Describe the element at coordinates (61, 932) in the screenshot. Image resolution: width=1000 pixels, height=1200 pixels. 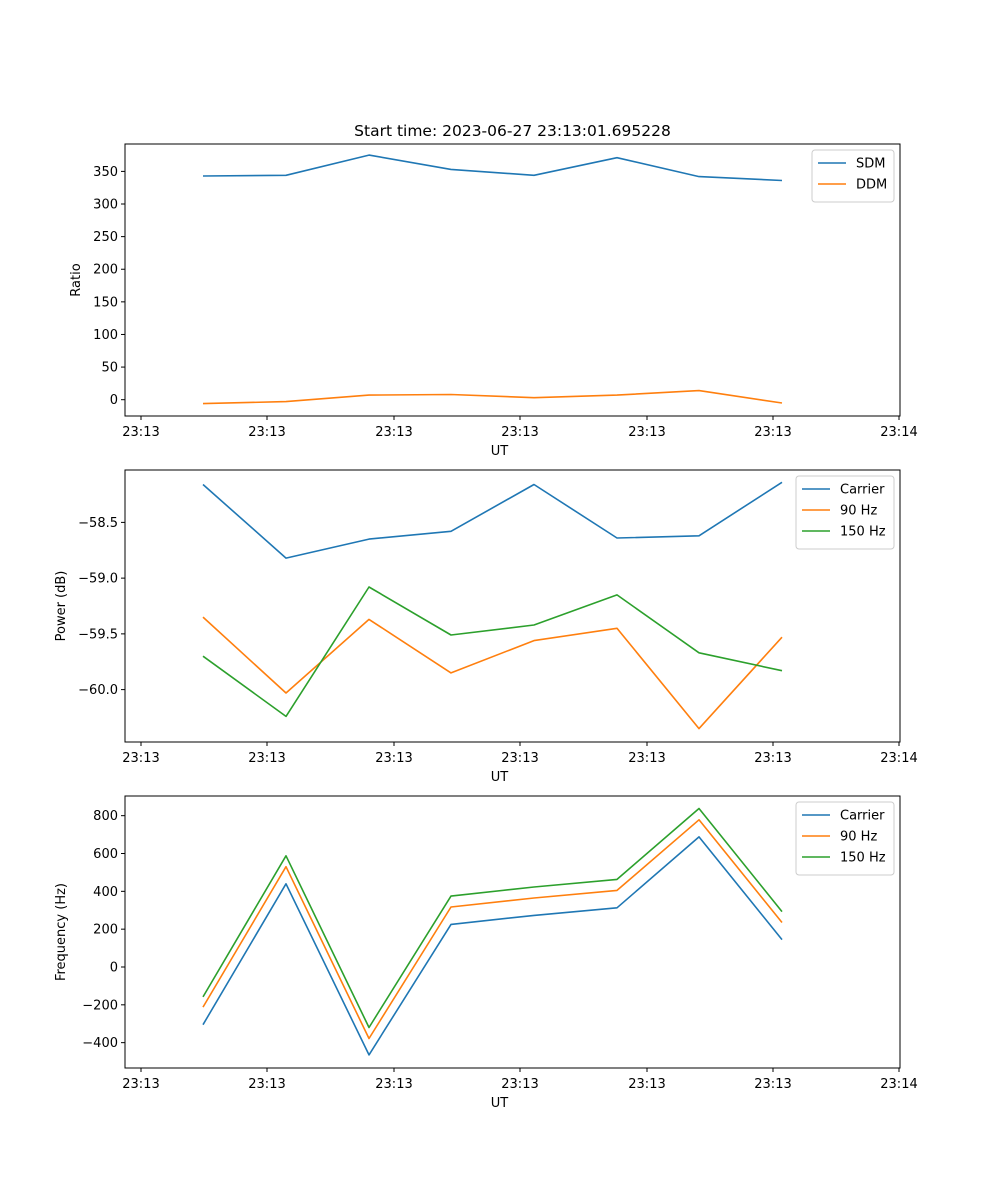
I see `y-axis-label: Frequency (Hz)` at that location.